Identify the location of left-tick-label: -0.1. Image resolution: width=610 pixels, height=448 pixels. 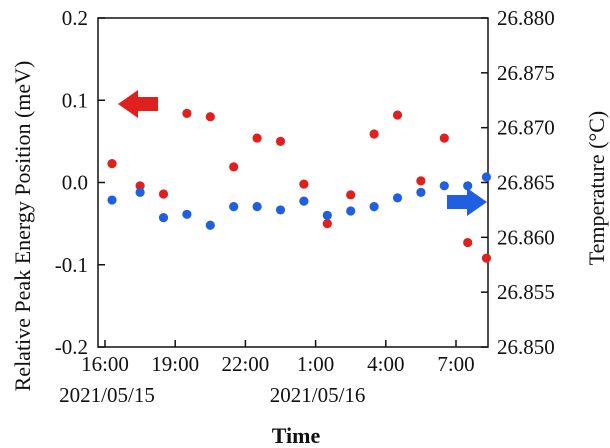
(71, 265).